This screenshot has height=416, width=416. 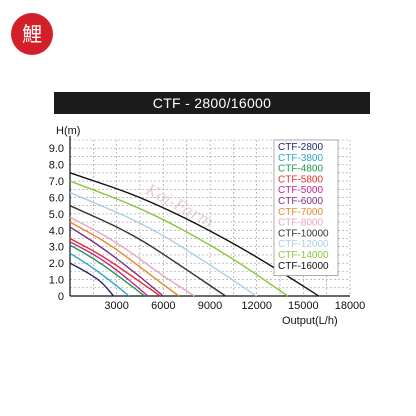 I want to click on chart-title: CTF - 2800/16000, so click(x=212, y=103).